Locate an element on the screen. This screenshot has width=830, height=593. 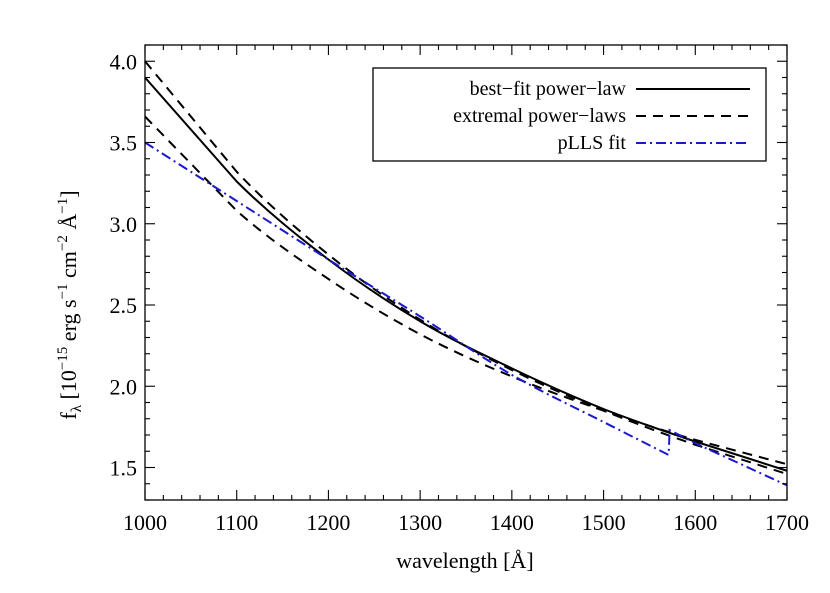
y-label-sup2: −1 is located at coordinates (63, 291).